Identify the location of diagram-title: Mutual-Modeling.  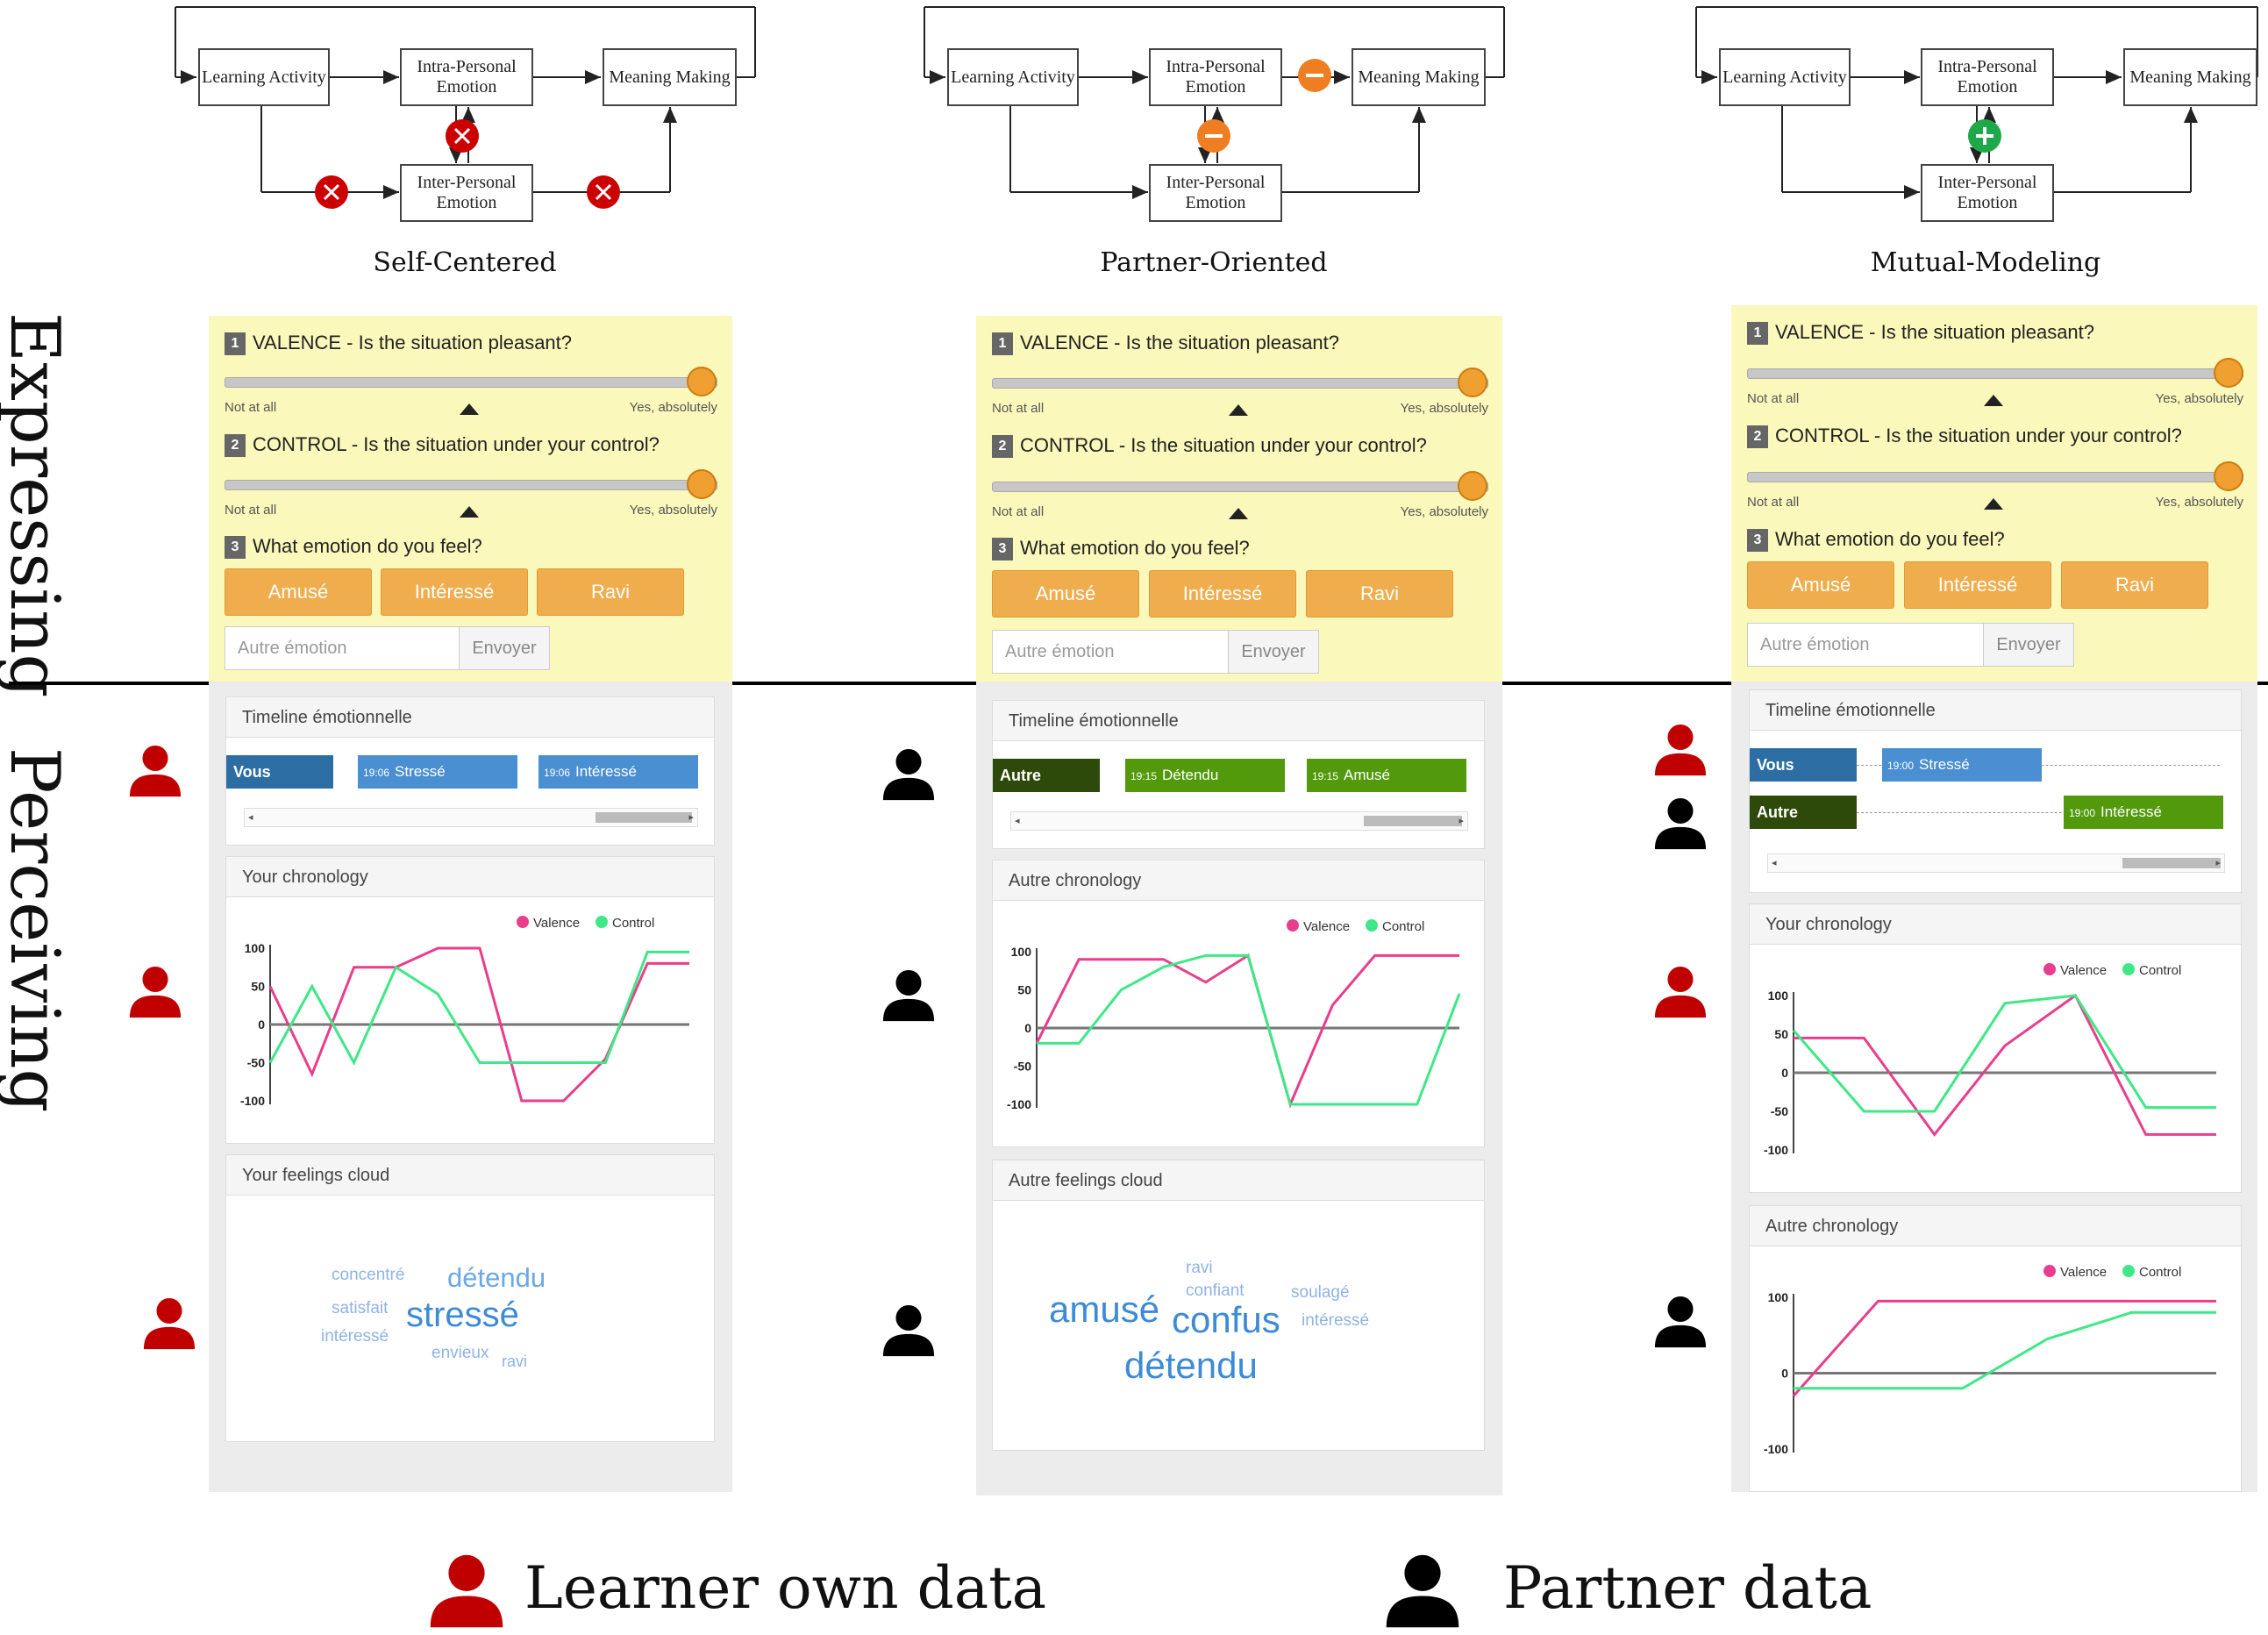
(1986, 262).